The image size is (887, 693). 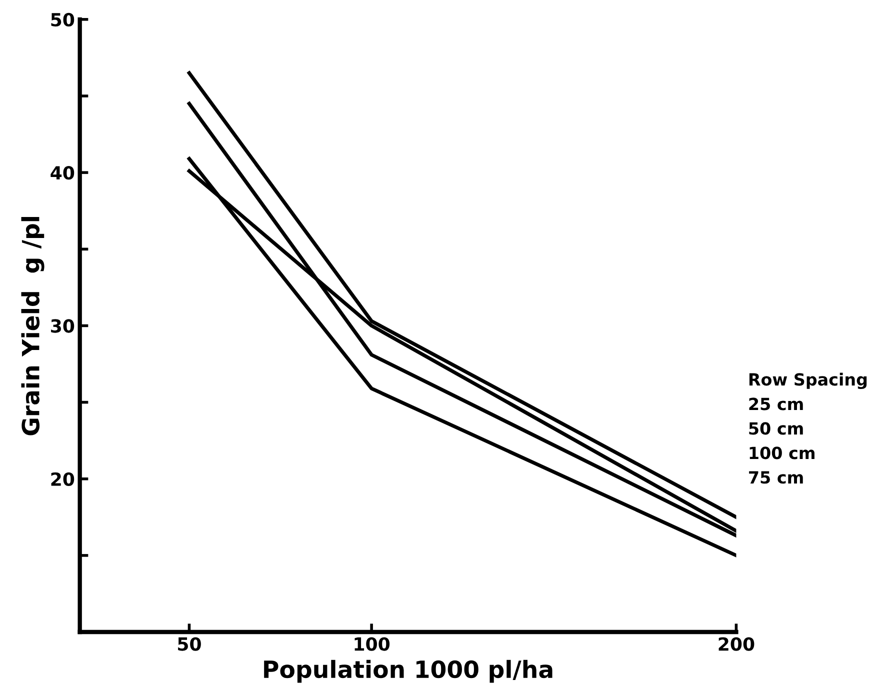 I want to click on x-tick-label: 200, so click(x=736, y=644).